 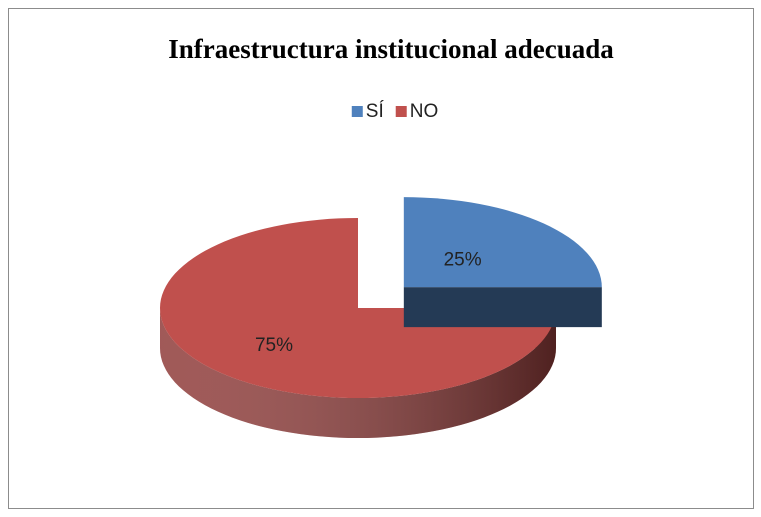 What do you see at coordinates (274, 345) in the screenshot?
I see `data-label: 75%` at bounding box center [274, 345].